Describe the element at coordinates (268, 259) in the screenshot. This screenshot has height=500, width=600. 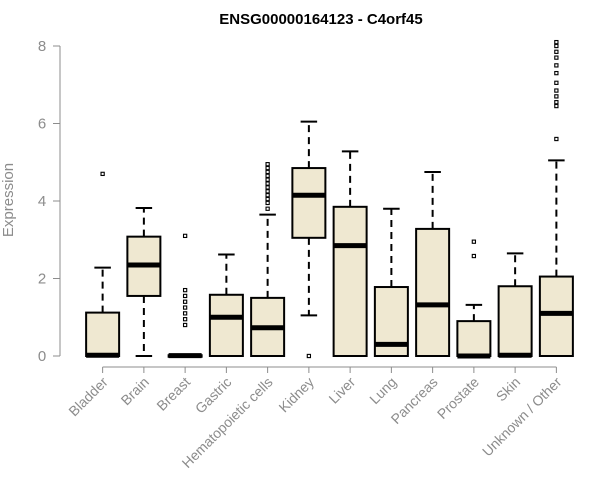
I see `box-hematopoietic-cells` at that location.